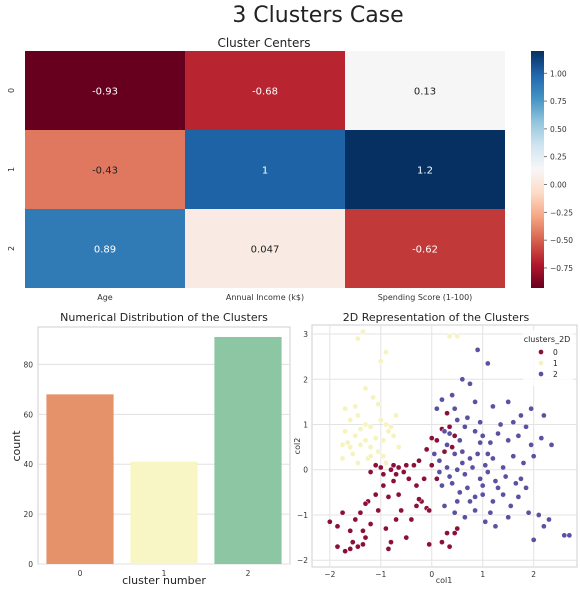 The image size is (580, 592). What do you see at coordinates (164, 317) in the screenshot?
I see `bar-chart-title: Numerical Distribution of the Clusters` at bounding box center [164, 317].